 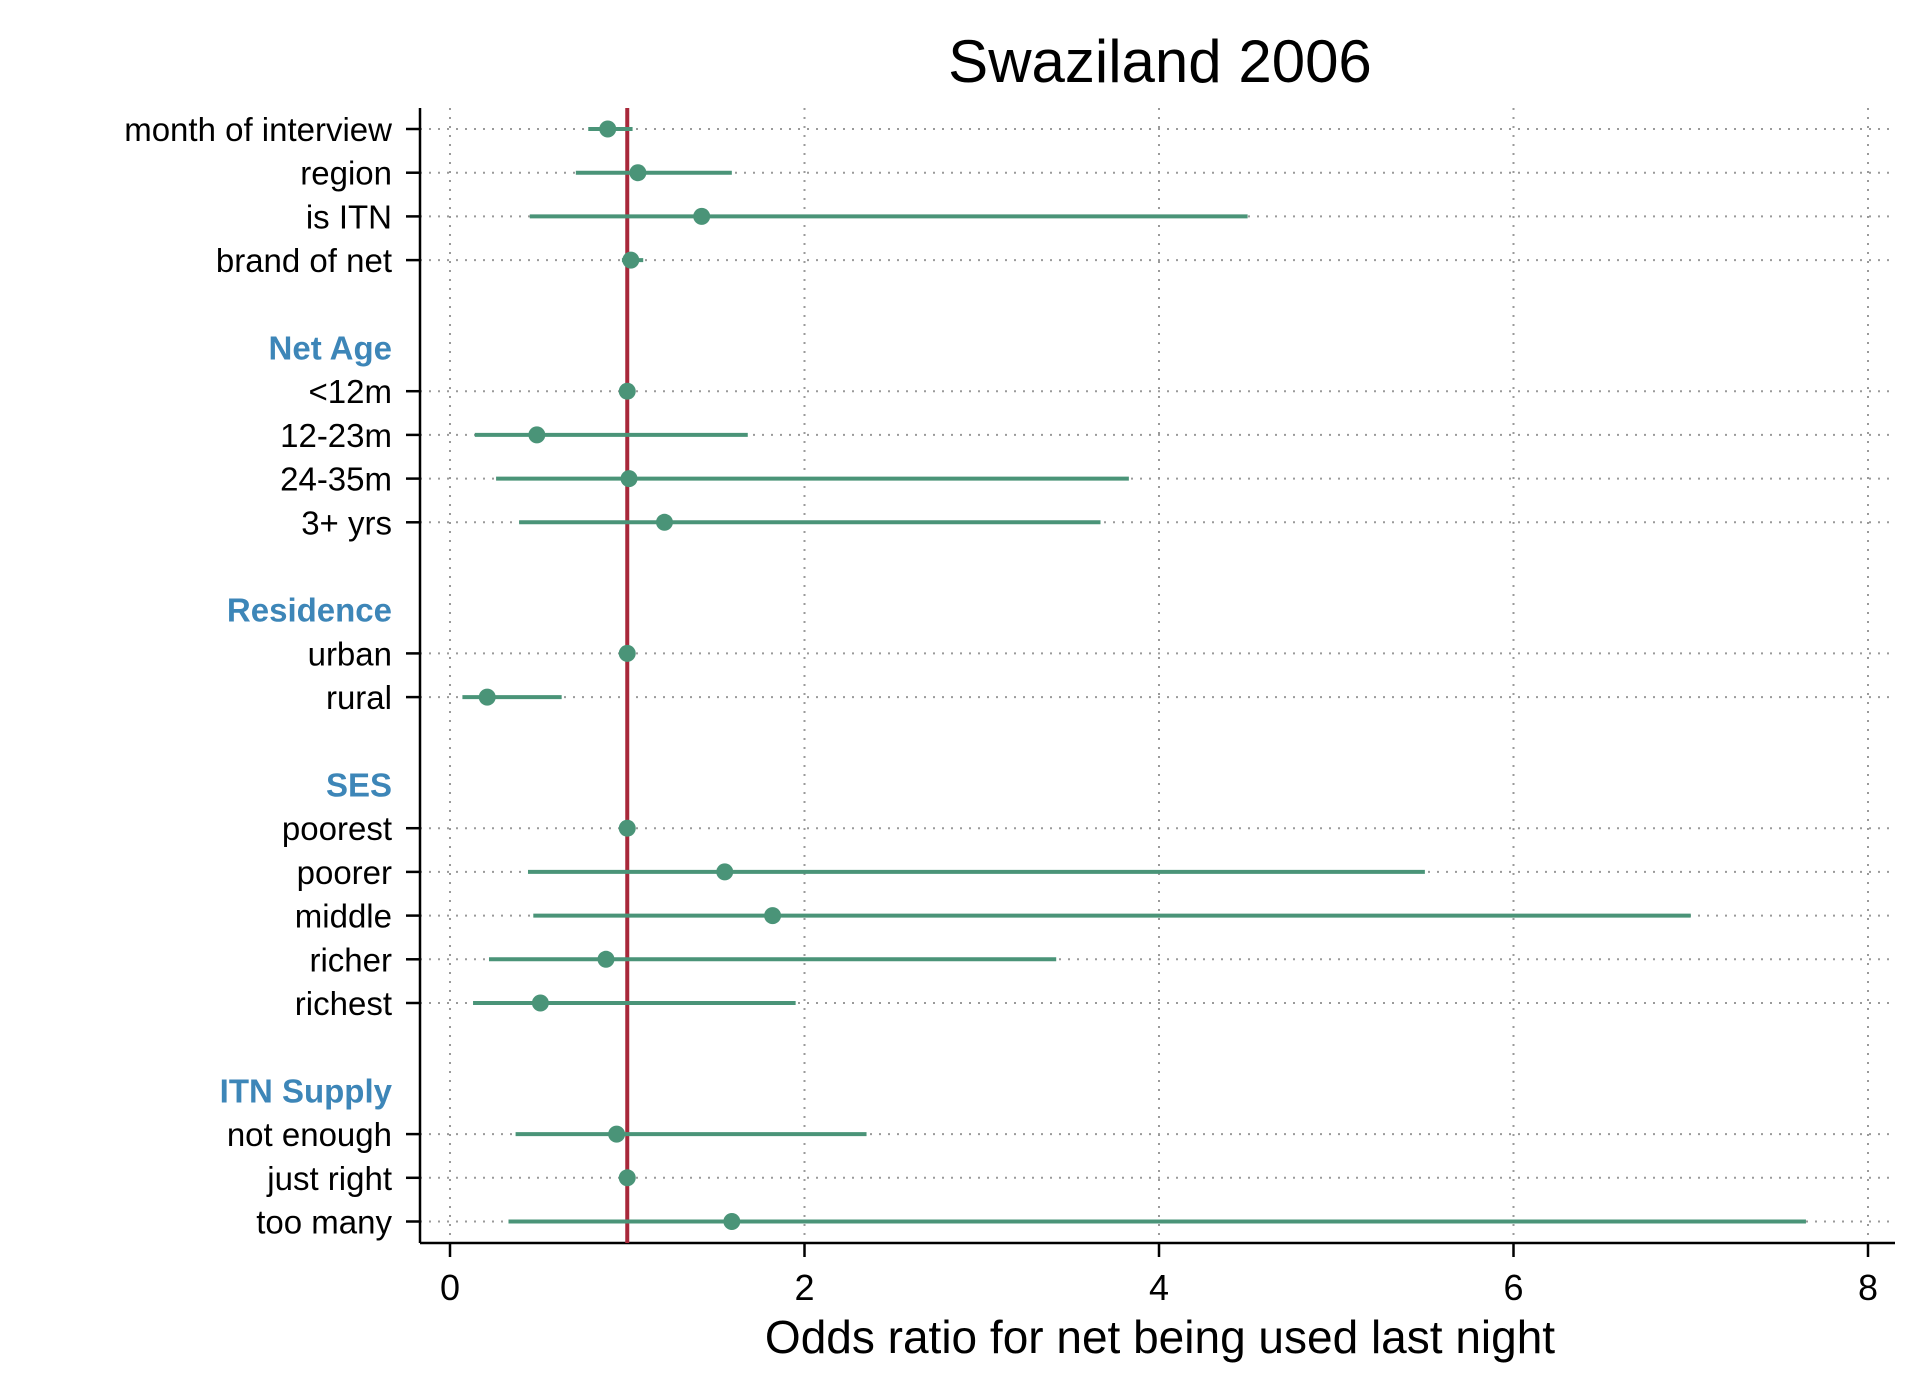 I want to click on y-tick-label: not enough, so click(x=309, y=1134).